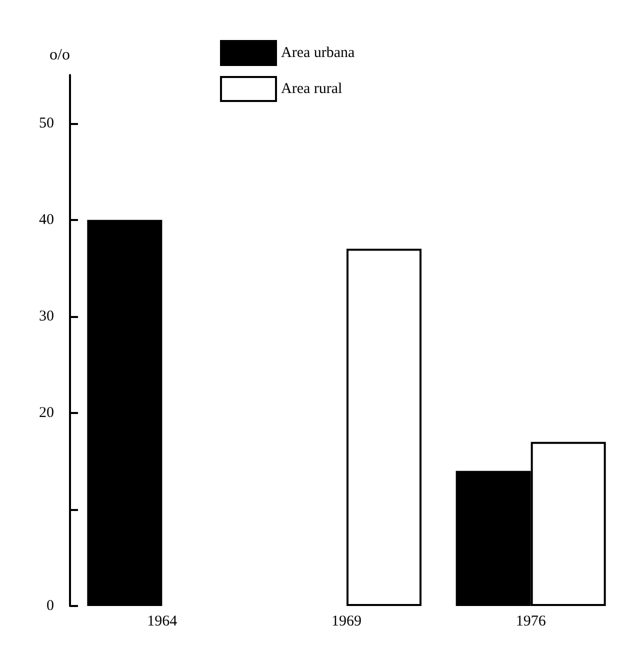 This screenshot has height=646, width=643. What do you see at coordinates (46, 123) in the screenshot?
I see `y-tick-label: 50` at bounding box center [46, 123].